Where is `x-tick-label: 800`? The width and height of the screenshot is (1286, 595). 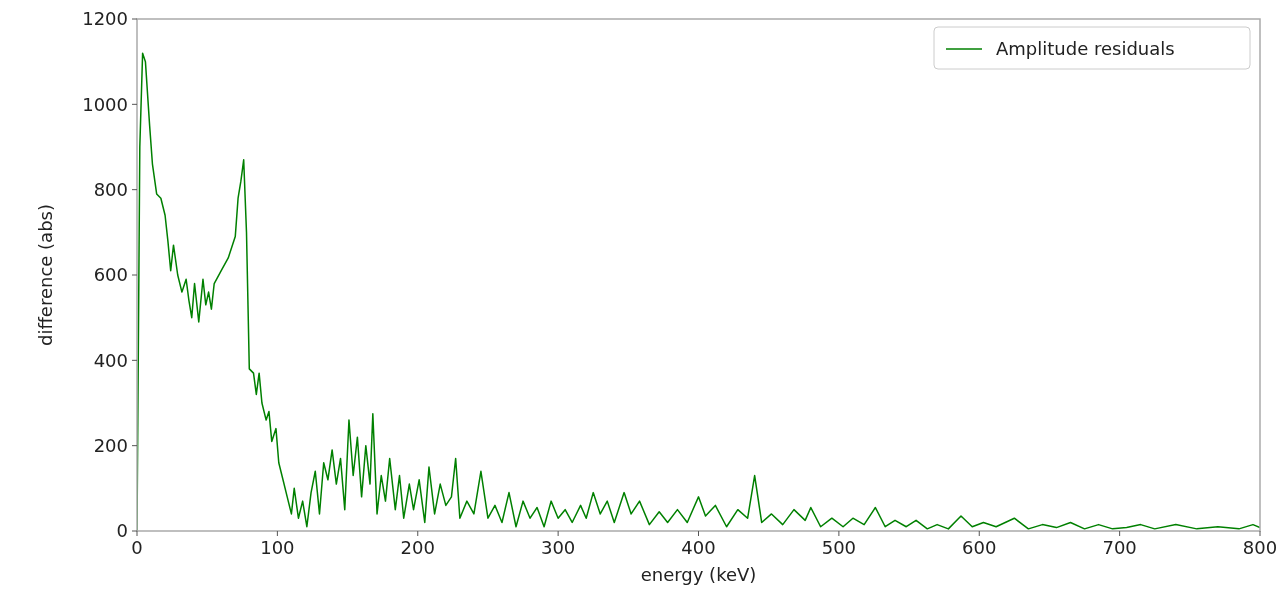 x-tick-label: 800 is located at coordinates (1260, 547).